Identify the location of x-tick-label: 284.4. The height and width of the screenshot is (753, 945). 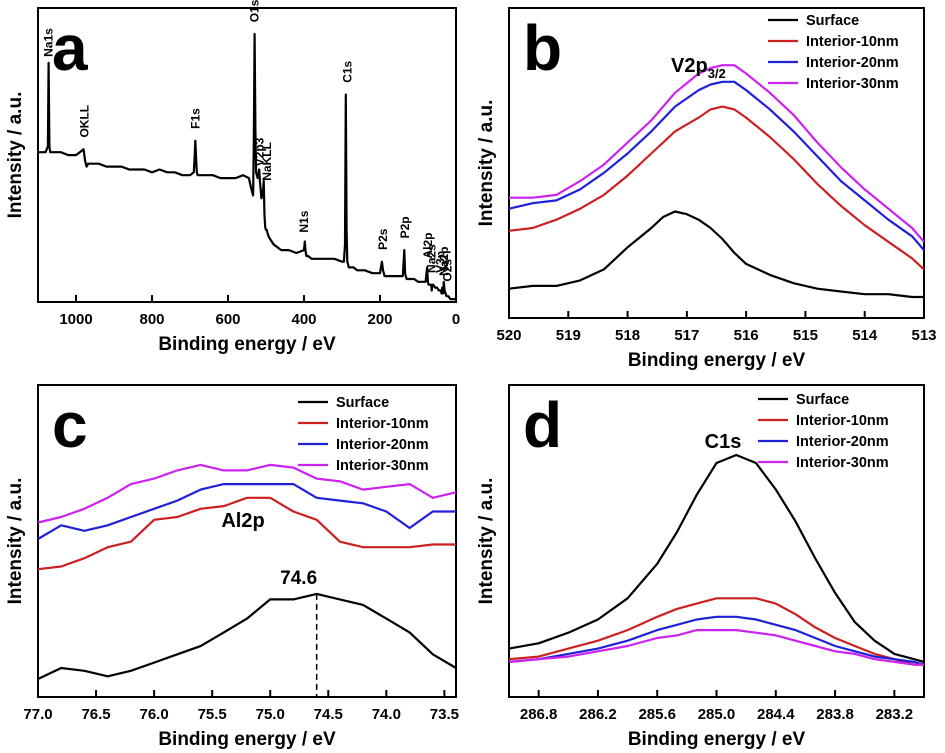
(776, 714).